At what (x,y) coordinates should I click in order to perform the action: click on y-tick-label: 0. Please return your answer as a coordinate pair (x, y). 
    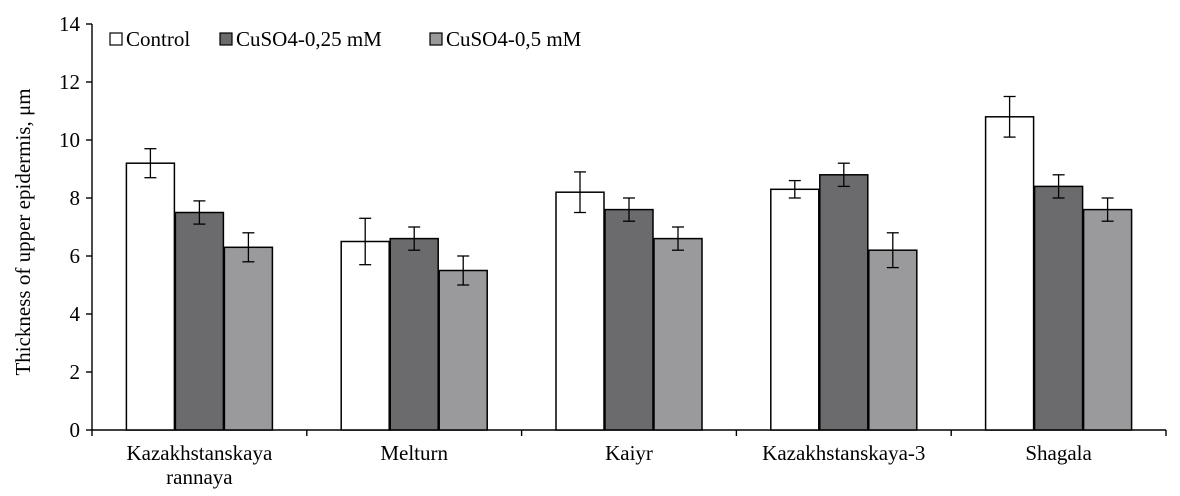
    Looking at the image, I should click on (75, 430).